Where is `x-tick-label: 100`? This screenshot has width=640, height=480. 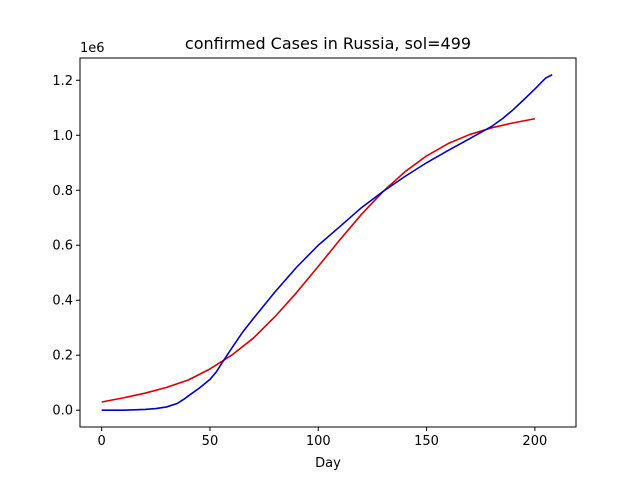
x-tick-label: 100 is located at coordinates (318, 441).